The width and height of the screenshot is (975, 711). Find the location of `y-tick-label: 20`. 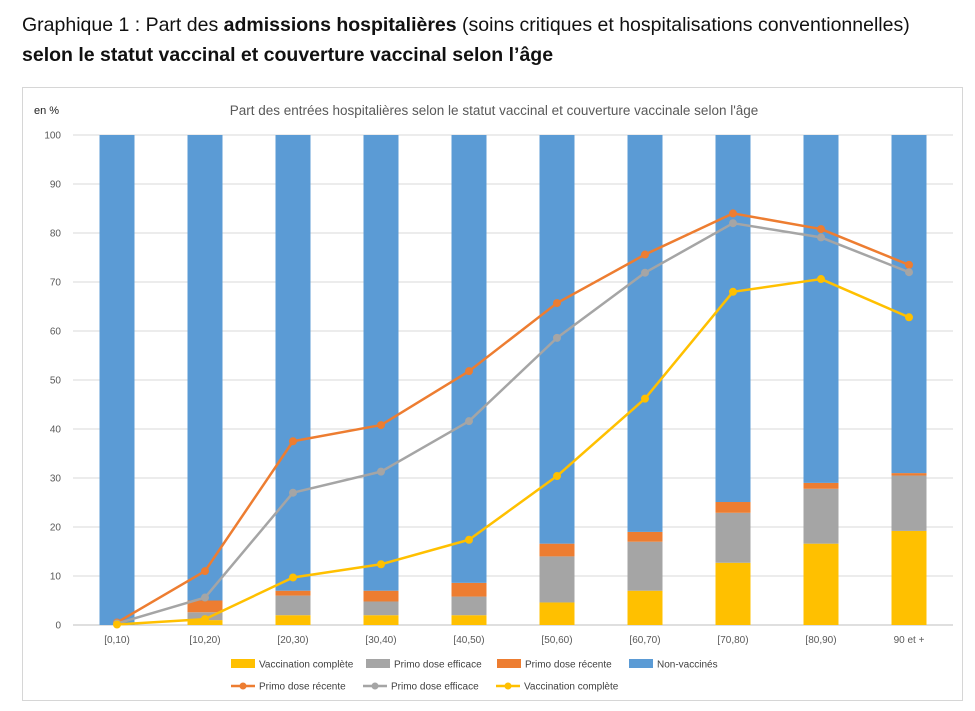

y-tick-label: 20 is located at coordinates (56, 528).